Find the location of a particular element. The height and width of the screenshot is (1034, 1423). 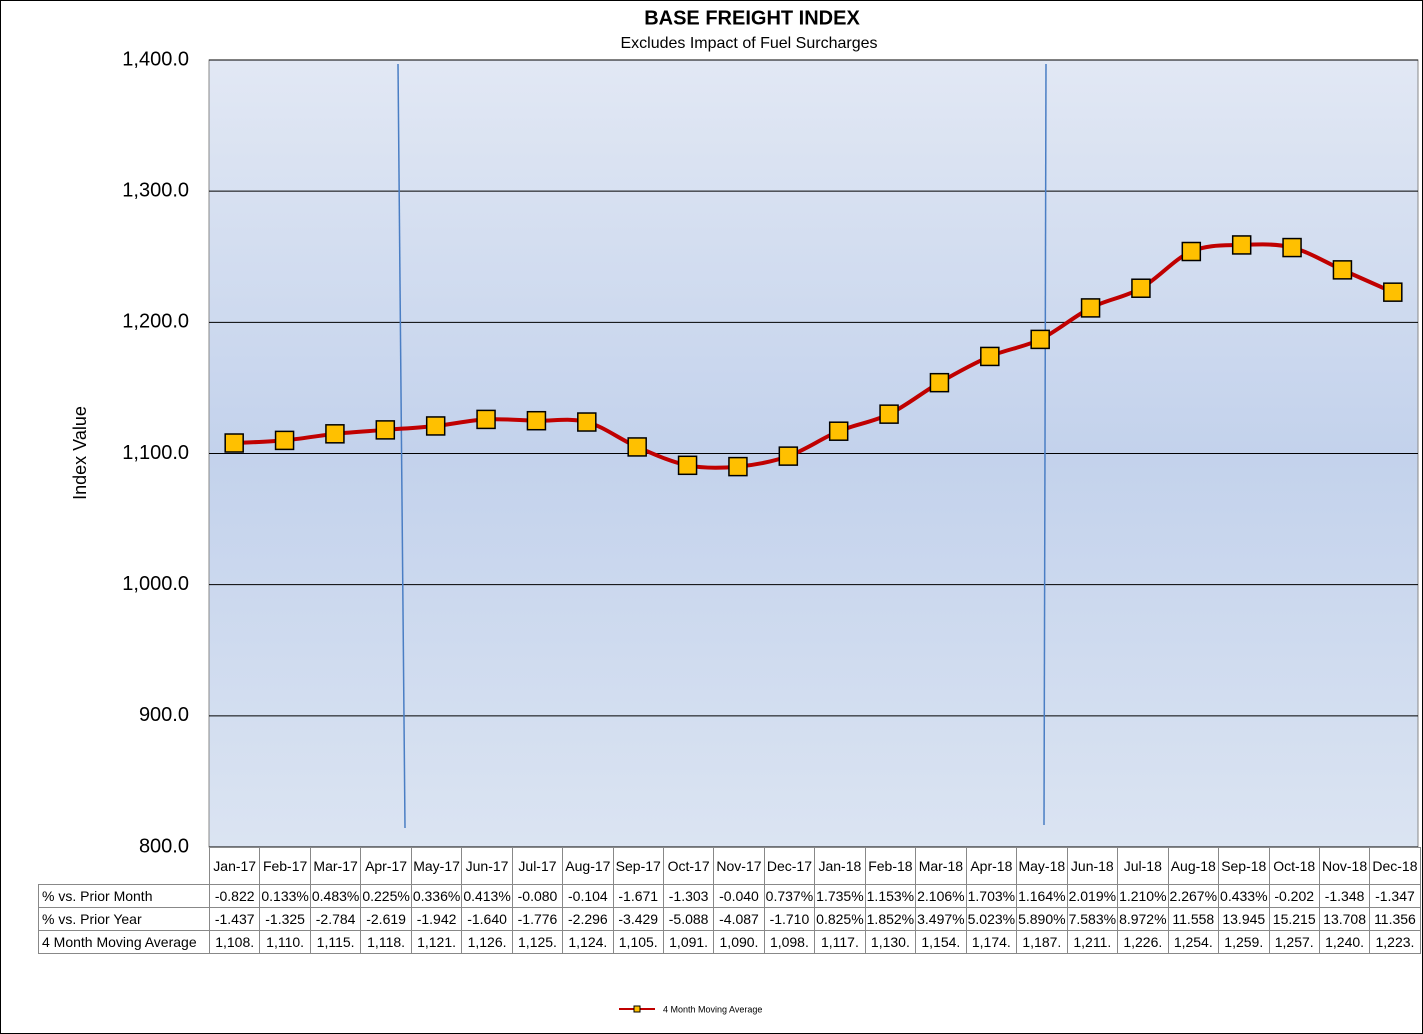

table-corner is located at coordinates (124, 866).